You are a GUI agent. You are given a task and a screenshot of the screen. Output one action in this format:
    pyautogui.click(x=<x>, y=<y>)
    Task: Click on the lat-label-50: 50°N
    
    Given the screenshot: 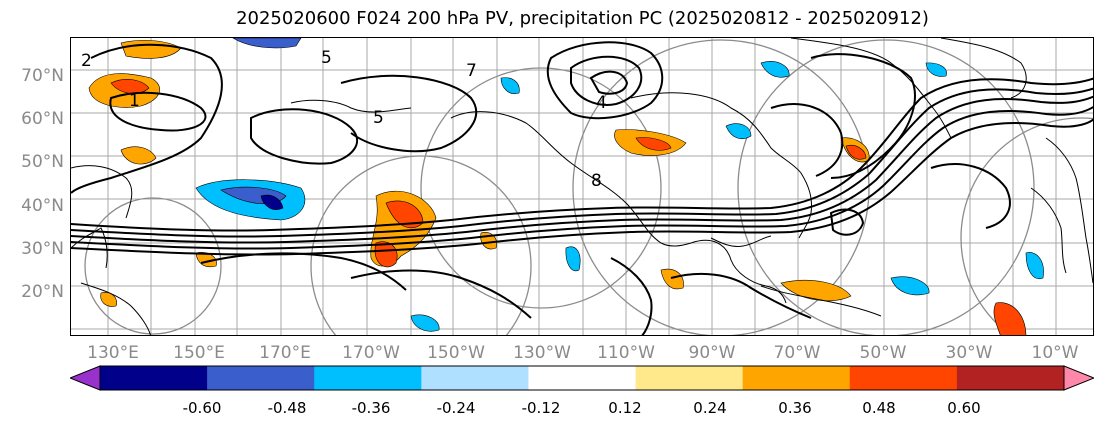 What is the action you would take?
    pyautogui.click(x=42, y=162)
    